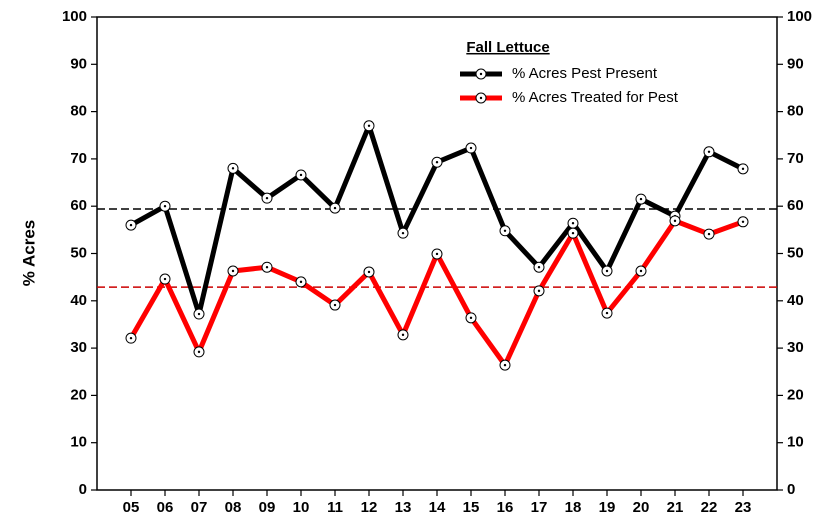 The image size is (828, 522). I want to click on y-tick-label: 0, so click(83, 489).